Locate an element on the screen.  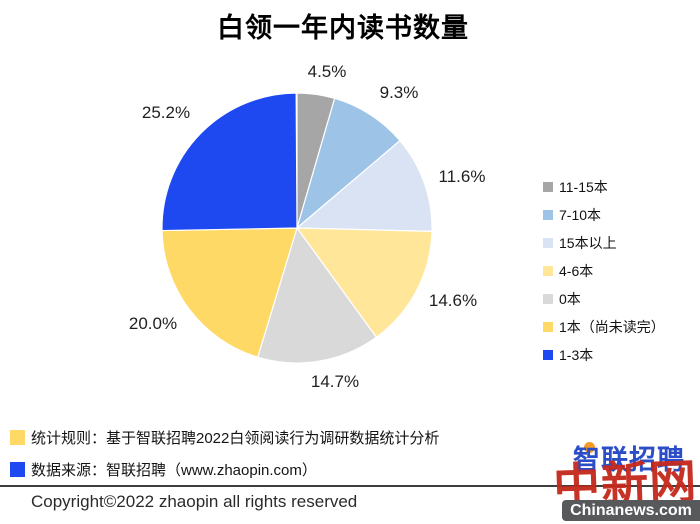
pie-percent-label-7-10: 9.3% is located at coordinates (399, 92).